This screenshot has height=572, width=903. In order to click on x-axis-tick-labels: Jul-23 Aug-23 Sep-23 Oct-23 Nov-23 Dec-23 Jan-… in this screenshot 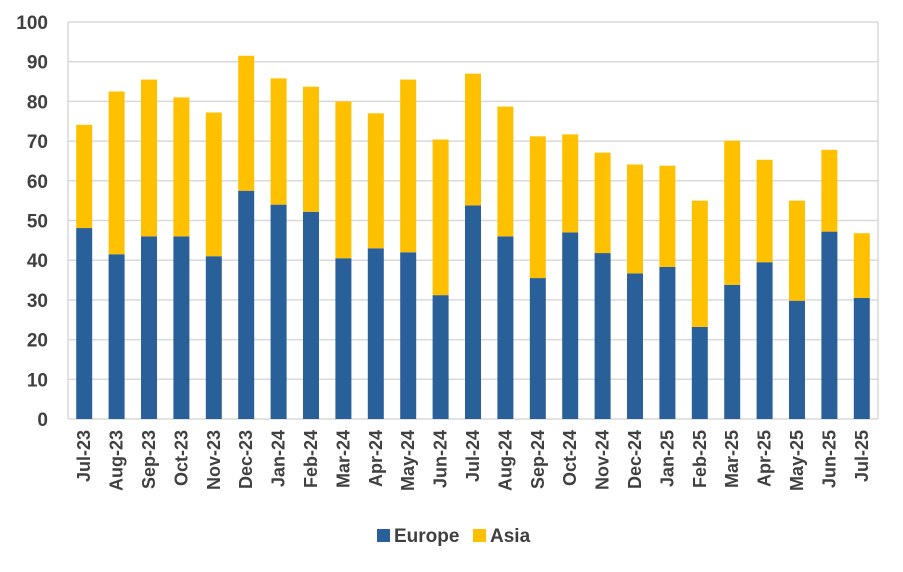, I will do `click(473, 460)`.